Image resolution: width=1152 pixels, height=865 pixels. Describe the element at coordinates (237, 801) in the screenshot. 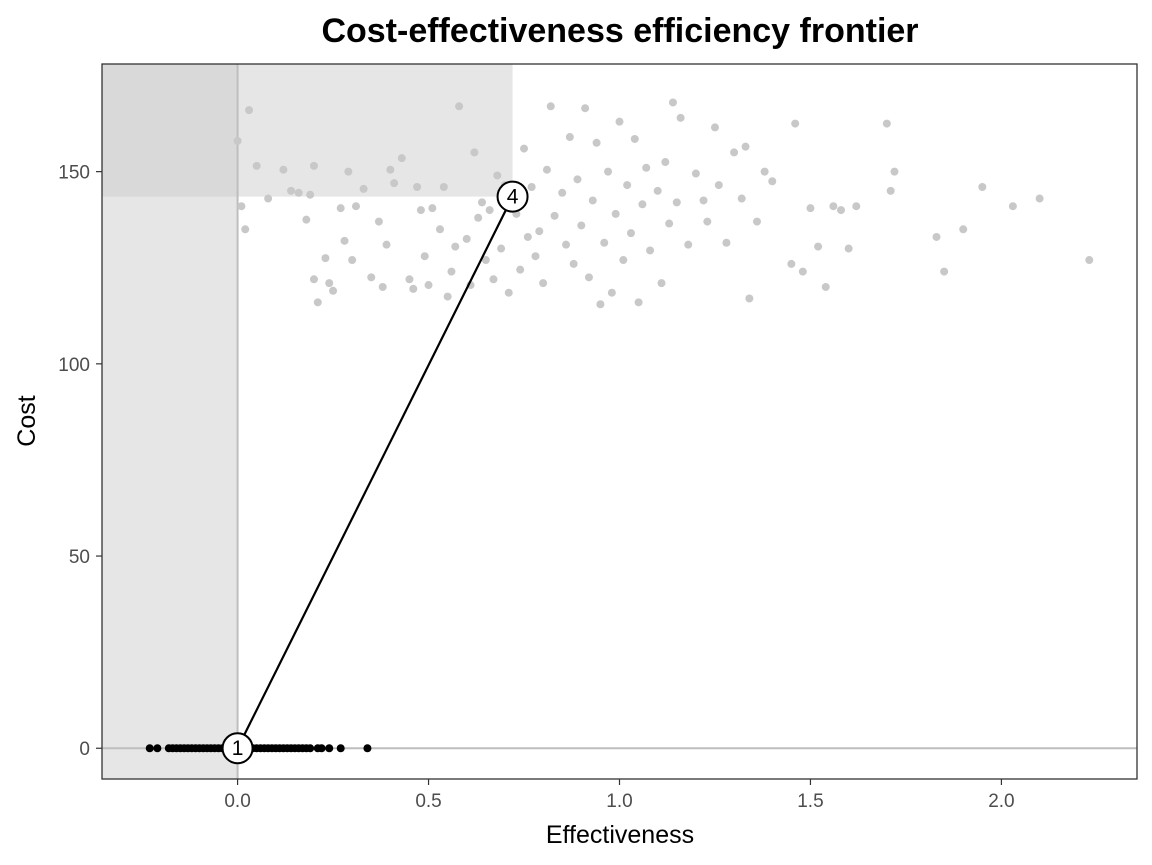

I see `x-tick-label: 0.0` at that location.